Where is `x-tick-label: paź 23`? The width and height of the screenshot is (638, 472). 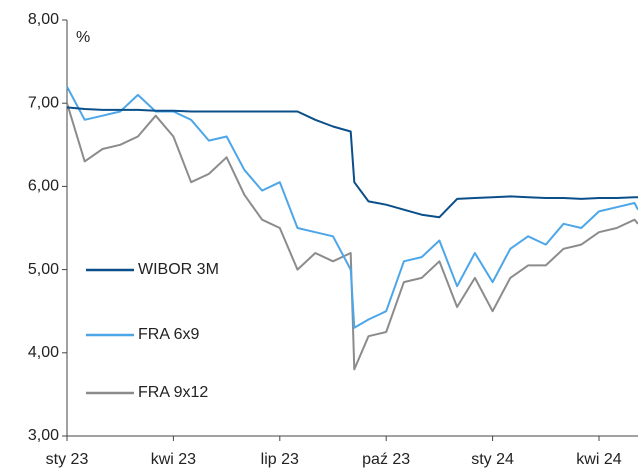 x-tick-label: paź 23 is located at coordinates (386, 459).